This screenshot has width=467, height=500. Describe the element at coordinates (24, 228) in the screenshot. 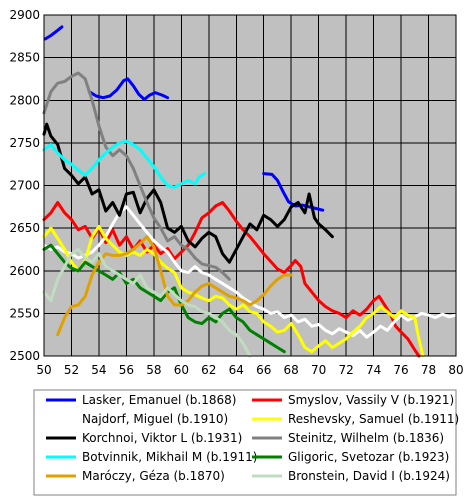

I see `y-tick-label-3: 2650` at that location.